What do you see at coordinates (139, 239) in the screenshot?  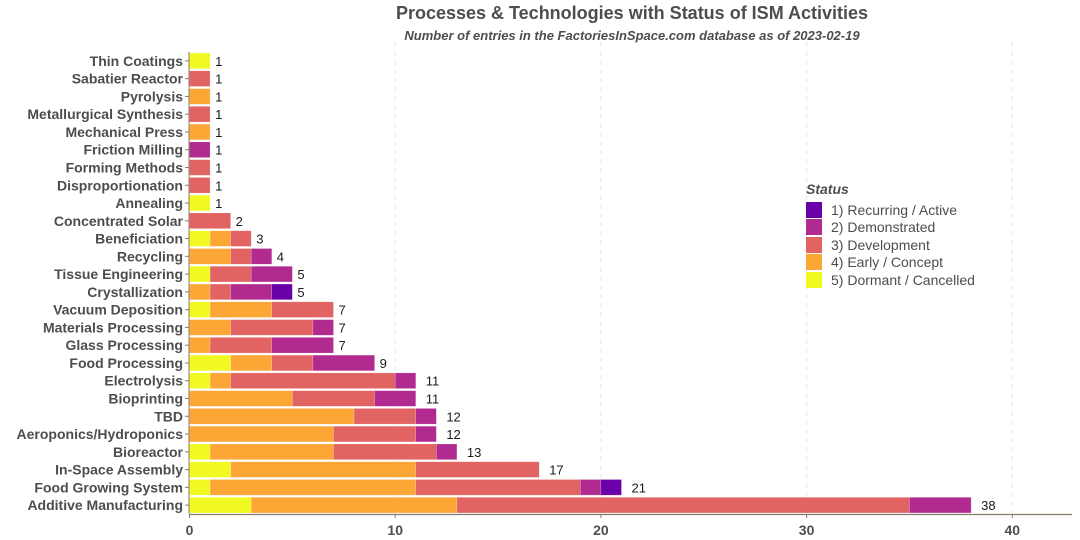 I see `category-label: Beneficiation` at bounding box center [139, 239].